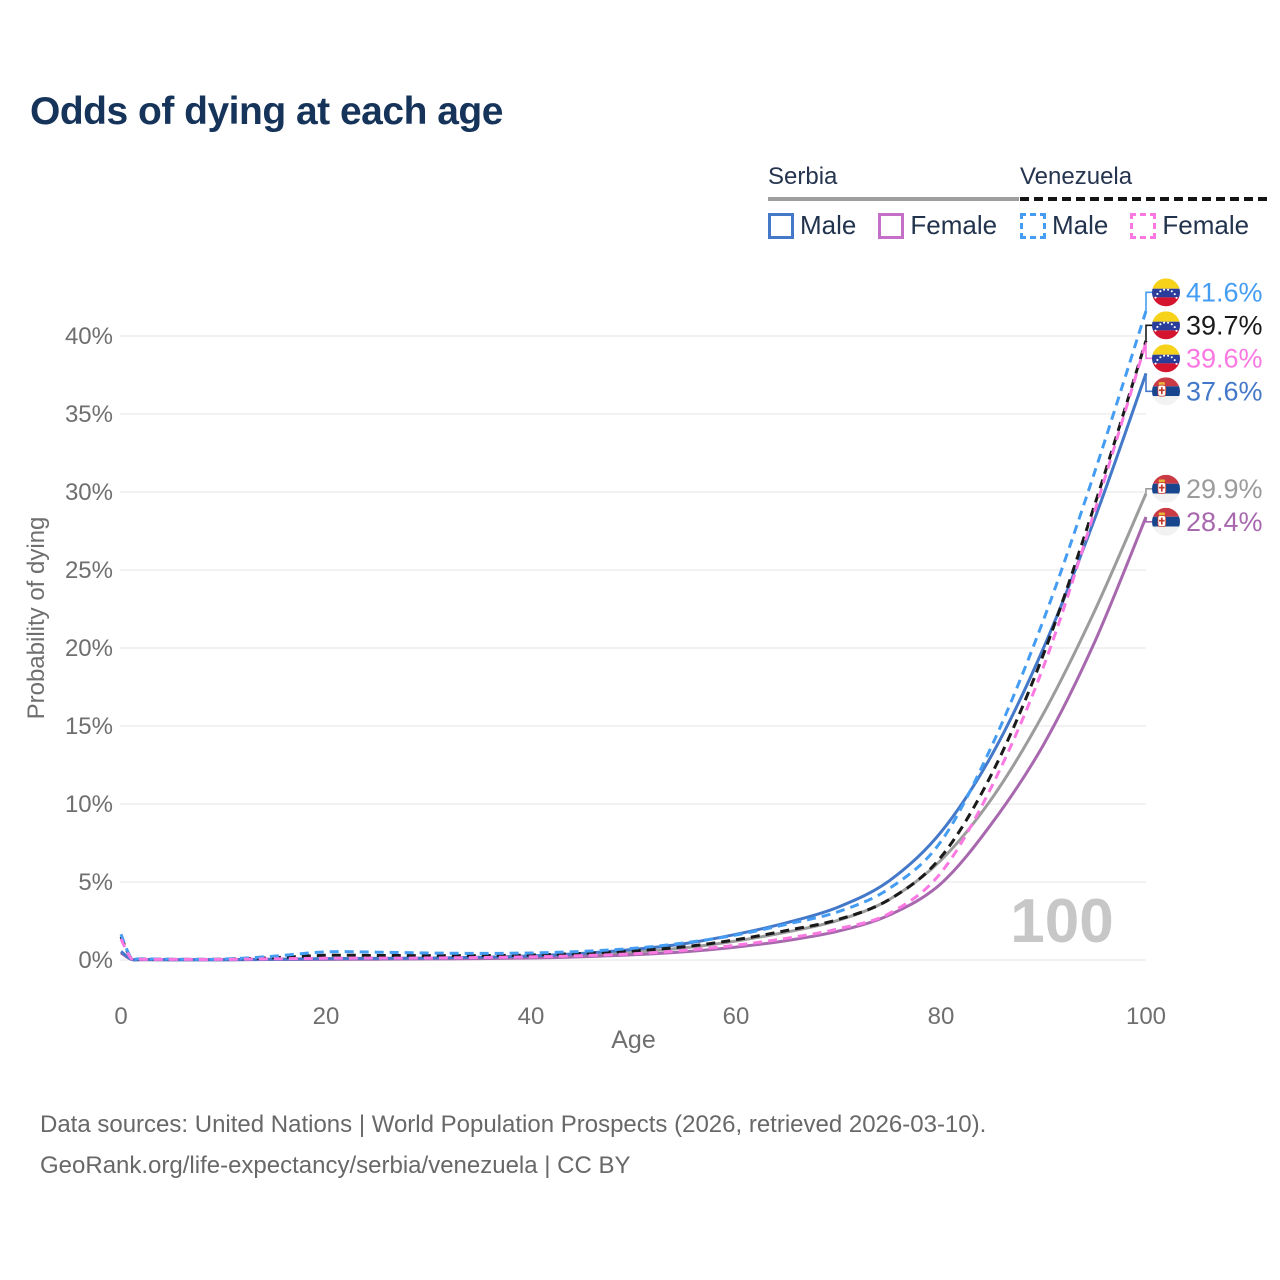  I want to click on end-value-label-venezuela-female: 39.6%, so click(1224, 358).